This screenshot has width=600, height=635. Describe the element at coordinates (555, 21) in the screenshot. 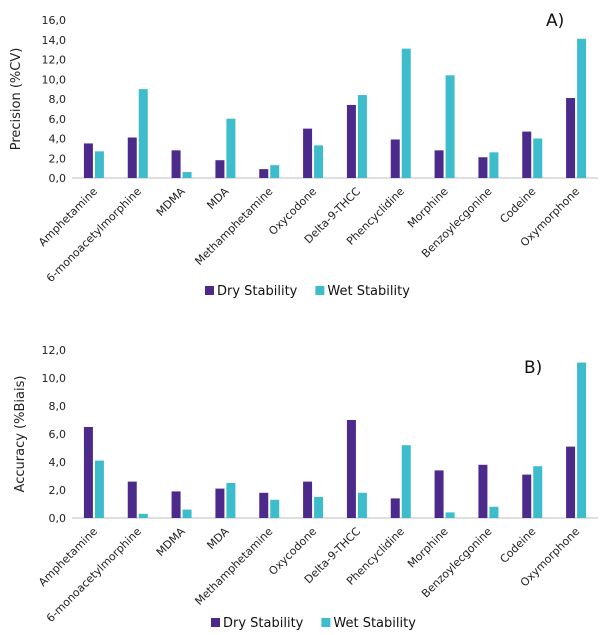

I see `panel-label: A)` at that location.